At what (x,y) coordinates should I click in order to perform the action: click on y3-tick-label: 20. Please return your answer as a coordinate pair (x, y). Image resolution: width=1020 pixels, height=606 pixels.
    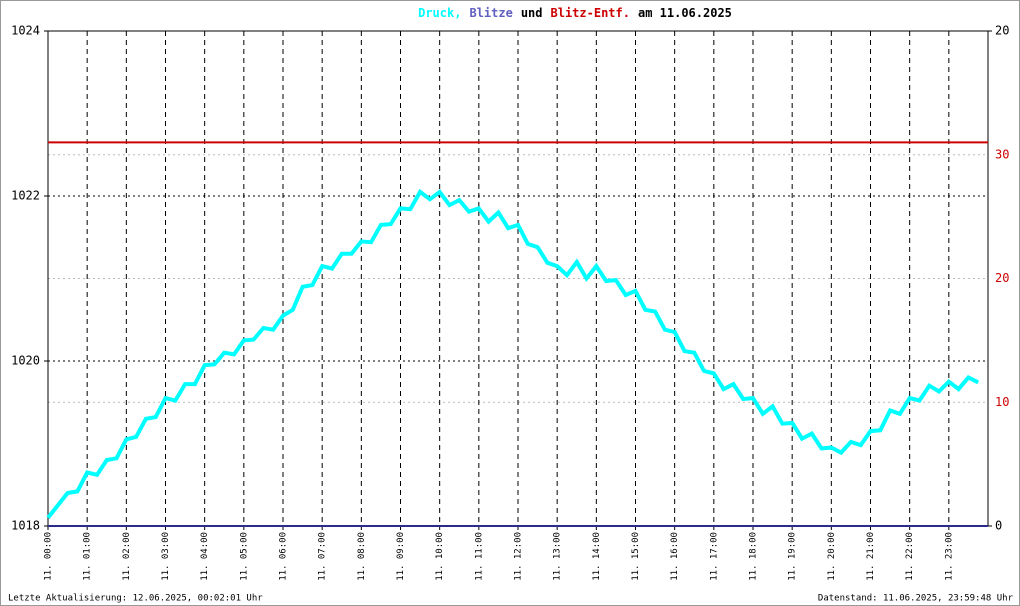
    Looking at the image, I should click on (1002, 278).